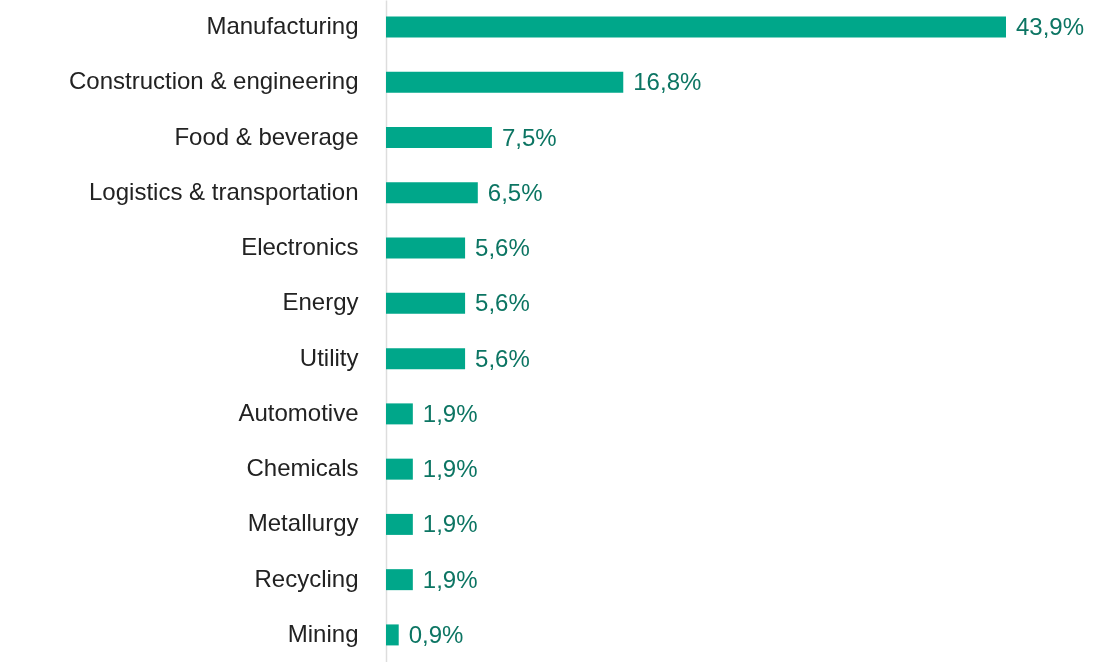  What do you see at coordinates (213, 81) in the screenshot?
I see `y-tick-label: Construction & engineering` at bounding box center [213, 81].